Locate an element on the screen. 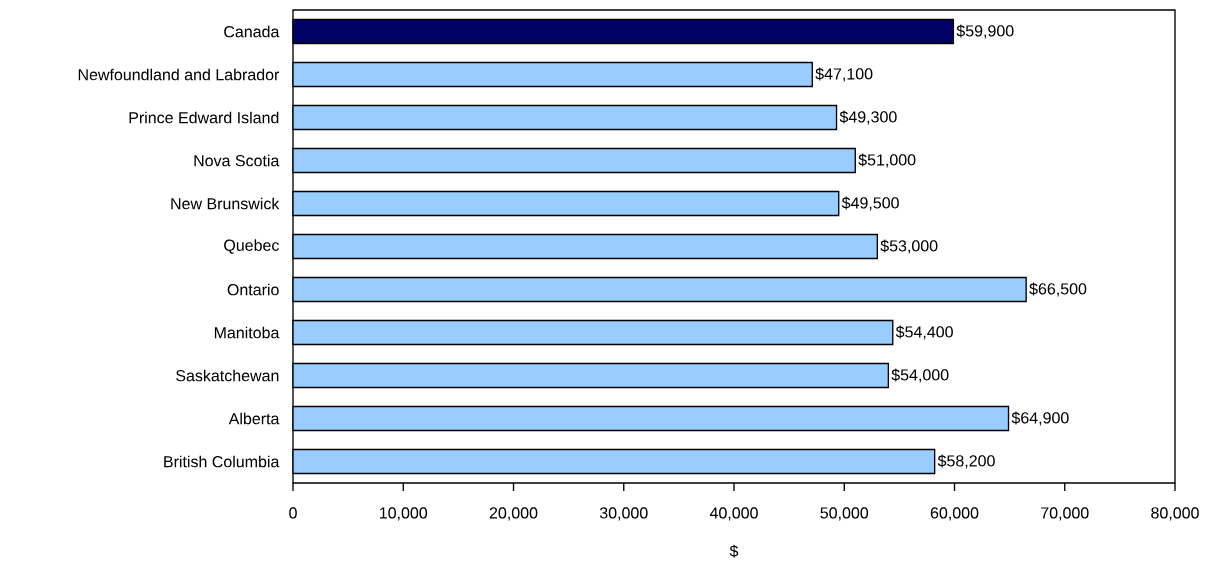 Image resolution: width=1223 pixels, height=573 pixels. x-tick-label: 30,000 is located at coordinates (623, 514).